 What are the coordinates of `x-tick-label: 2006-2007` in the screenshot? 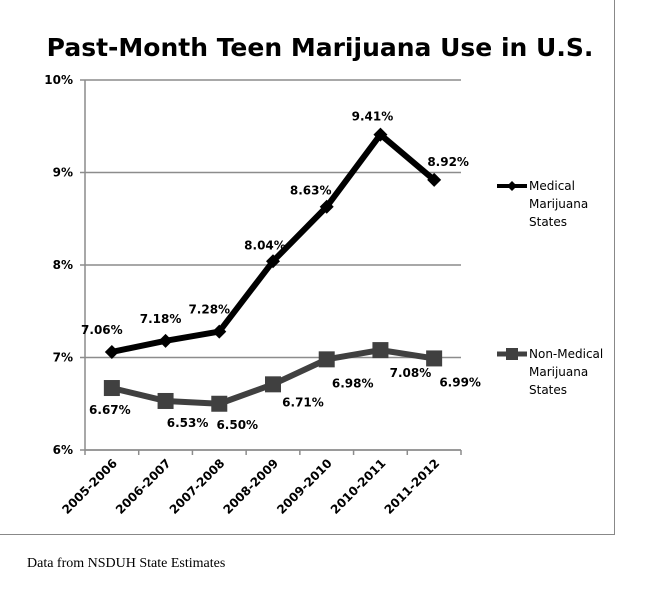 It's located at (143, 486).